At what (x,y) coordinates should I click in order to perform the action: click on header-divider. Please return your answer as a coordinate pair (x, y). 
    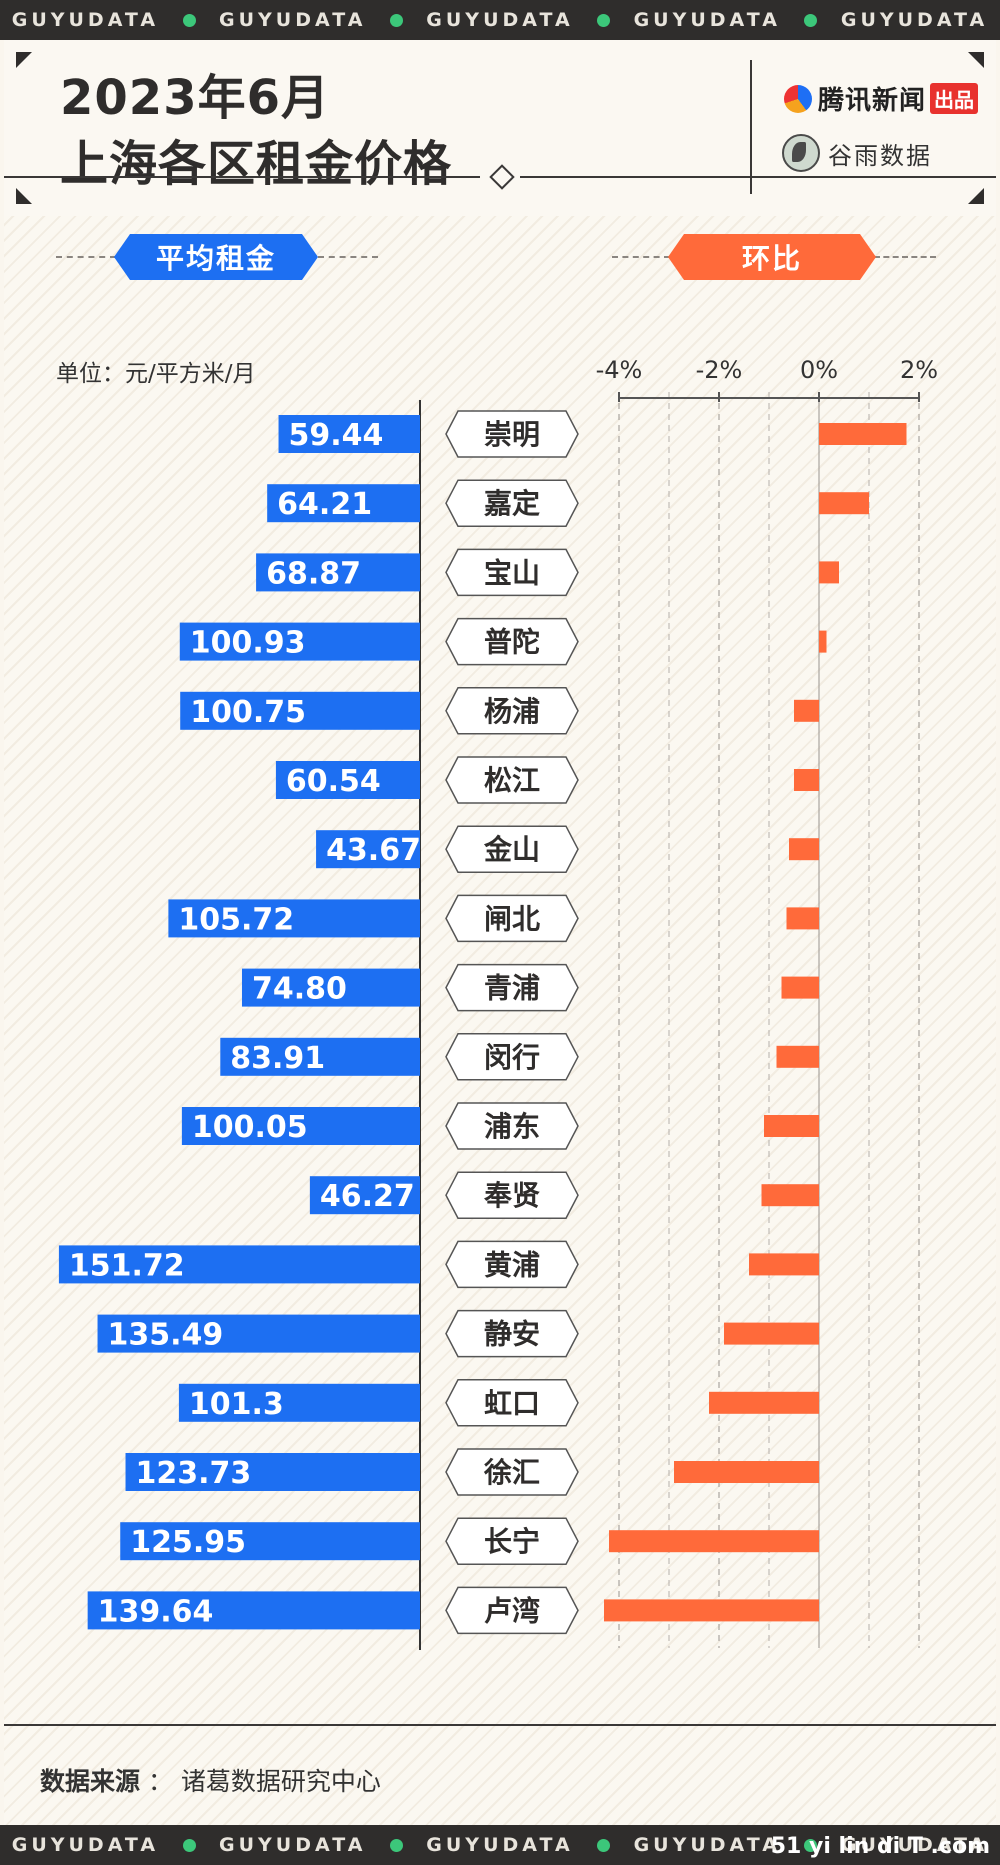
    Looking at the image, I should click on (751, 127).